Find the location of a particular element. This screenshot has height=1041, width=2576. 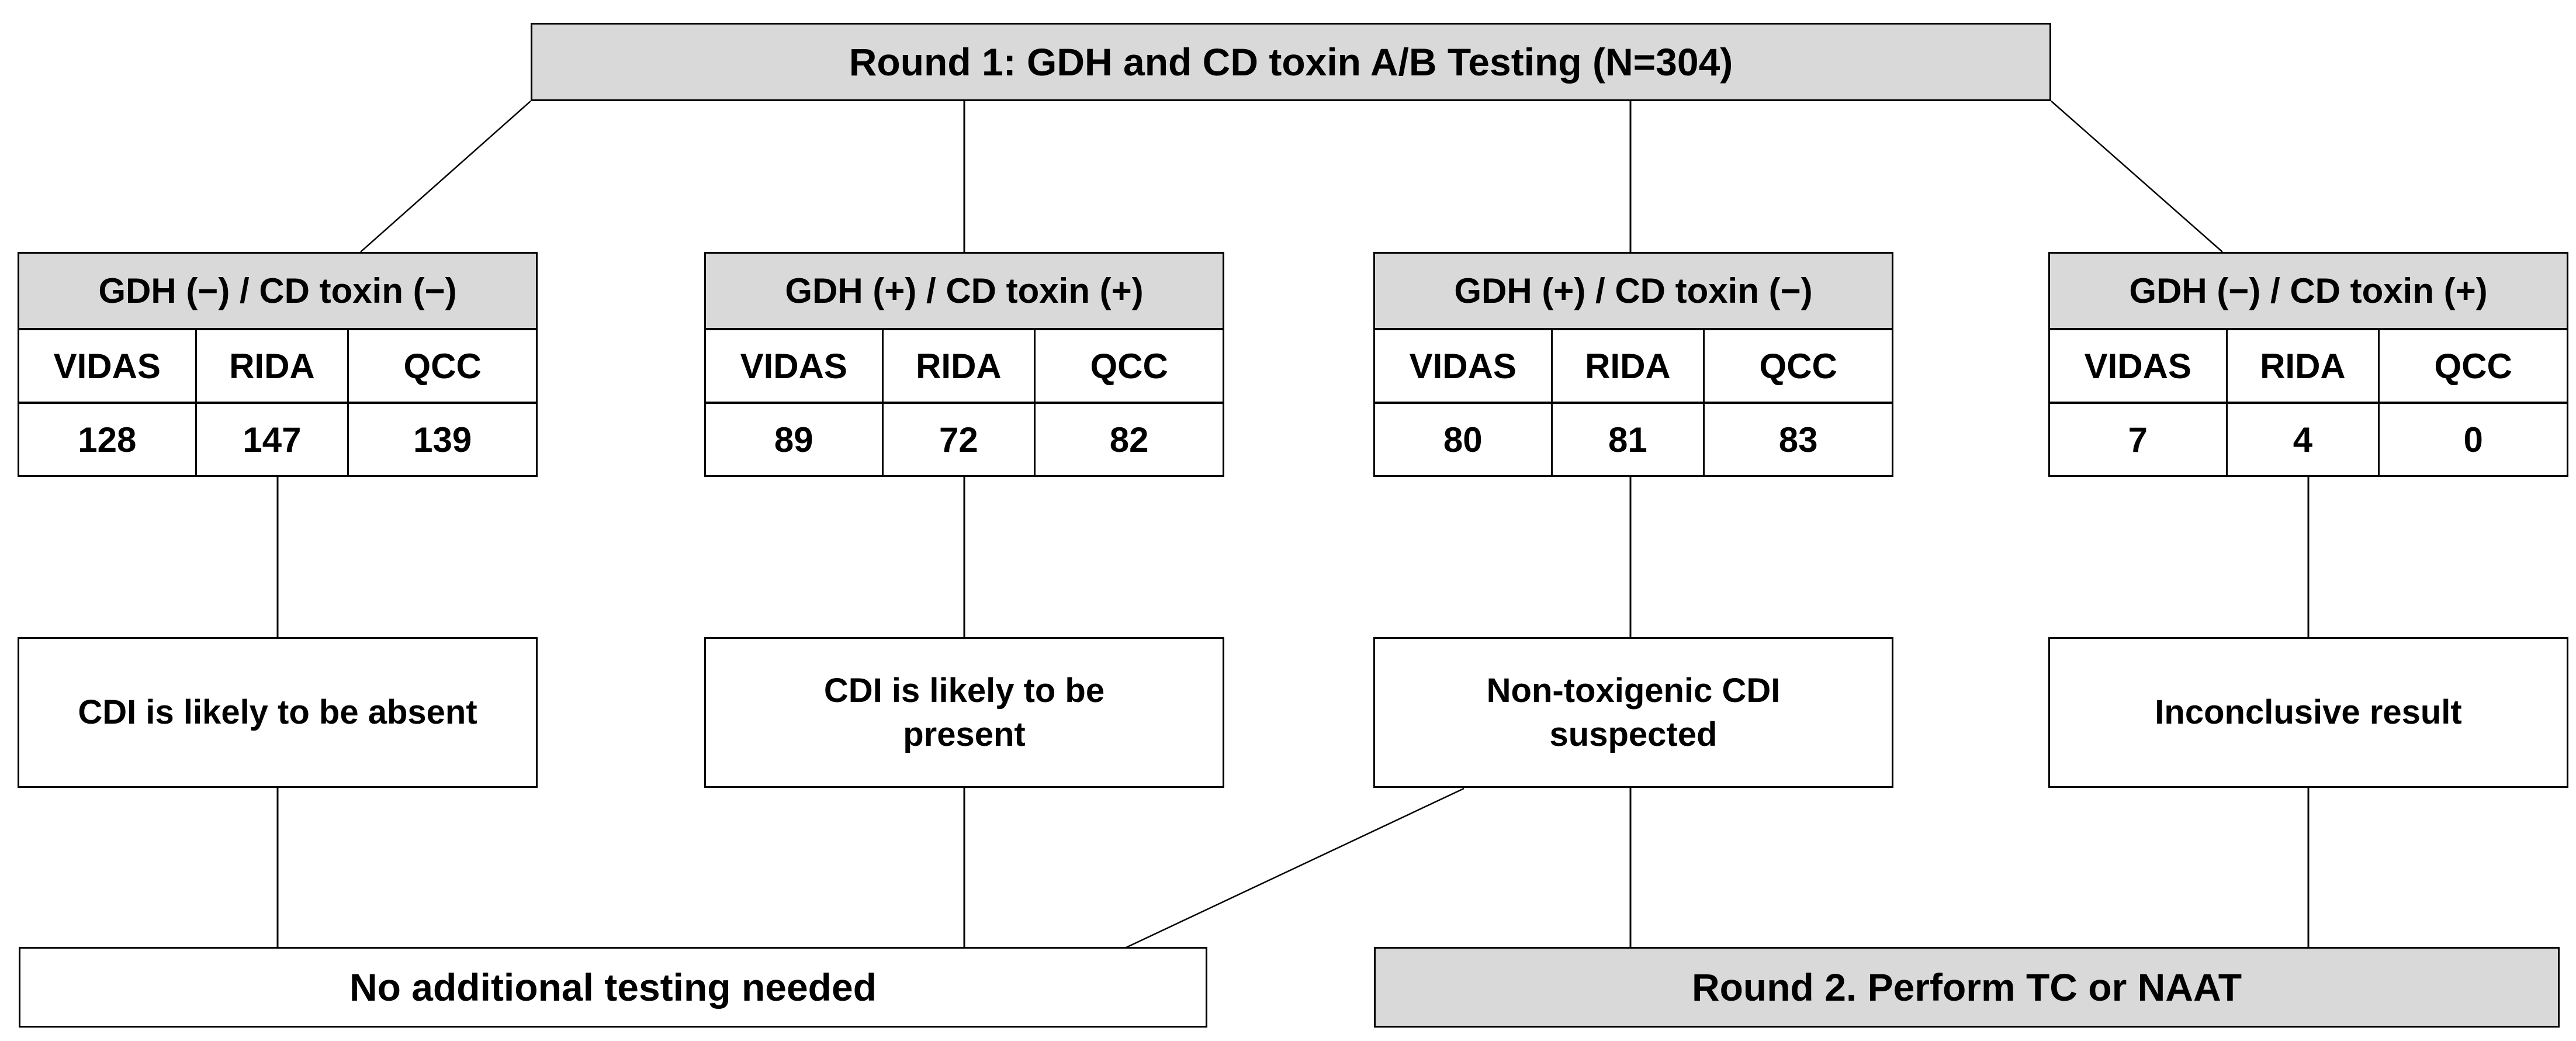

branch3-assay-row: VIDAS RIDA QCC is located at coordinates (1633, 367).